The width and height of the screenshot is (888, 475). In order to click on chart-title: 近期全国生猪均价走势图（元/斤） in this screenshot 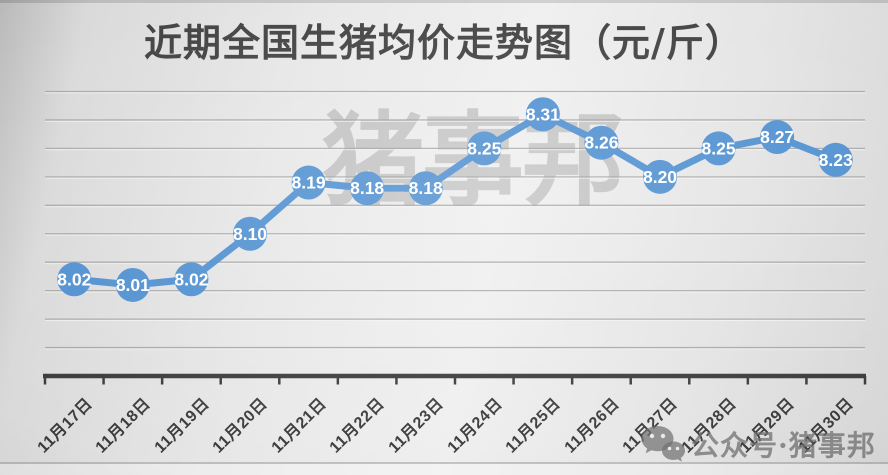, I will do `click(444, 42)`.